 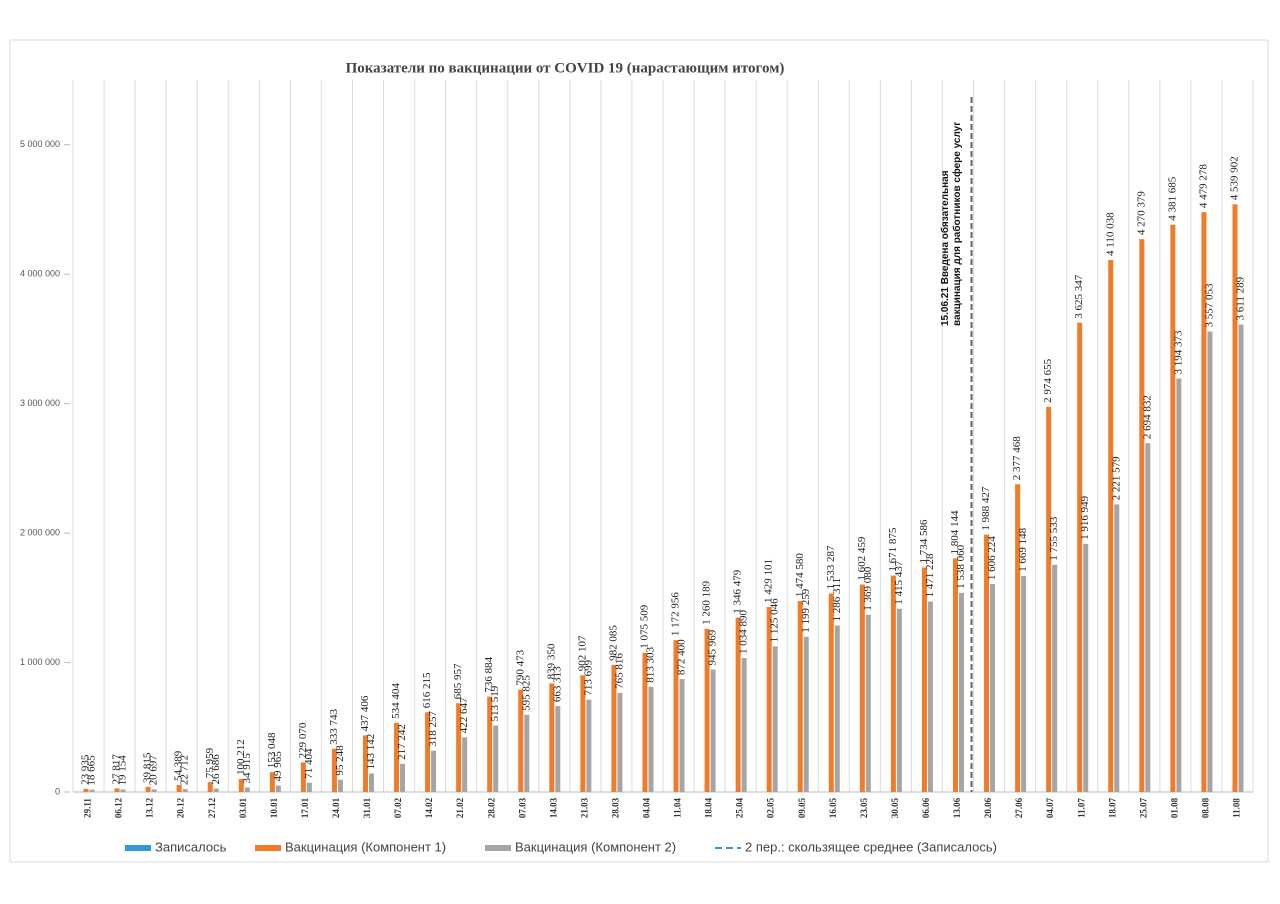 I want to click on data-label: 153 048, so click(x=272, y=750).